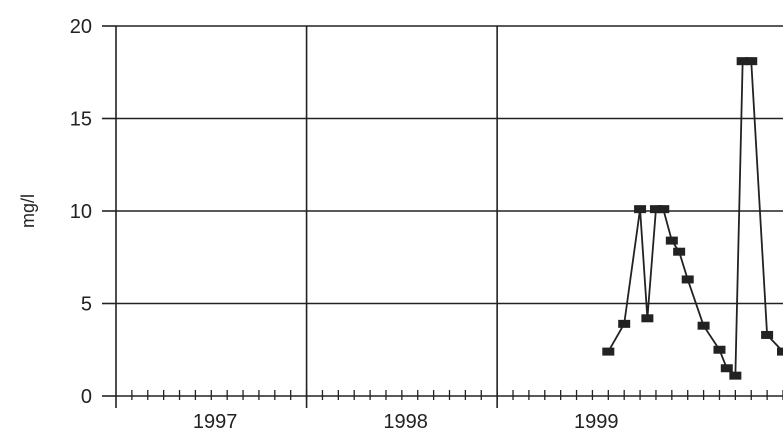 This screenshot has width=783, height=433. I want to click on x-tick-label: 1999, so click(596, 422).